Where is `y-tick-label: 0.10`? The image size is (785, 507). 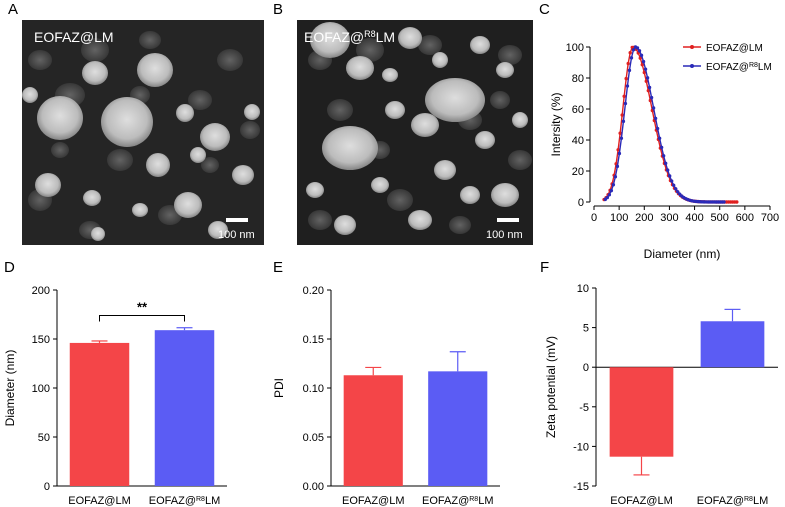
y-tick-label: 0.10 is located at coordinates (313, 389).